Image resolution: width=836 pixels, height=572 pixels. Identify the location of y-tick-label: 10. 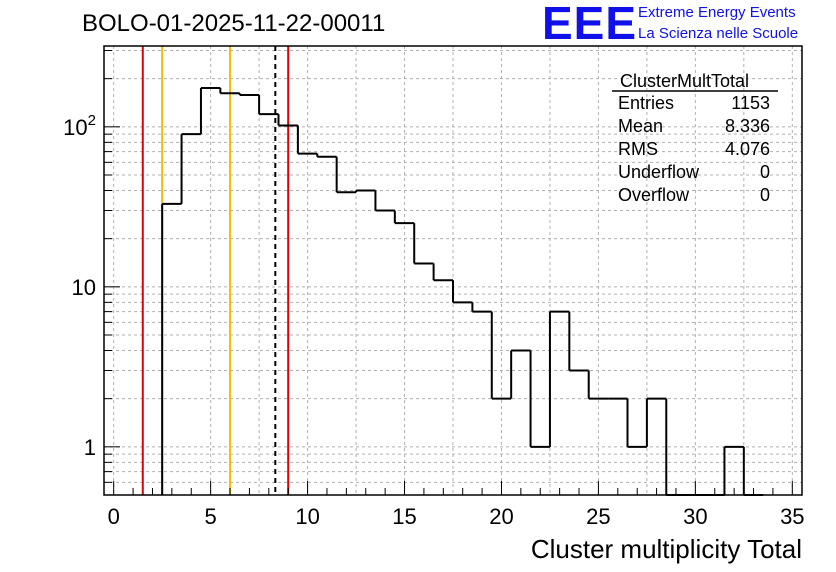
(84, 287).